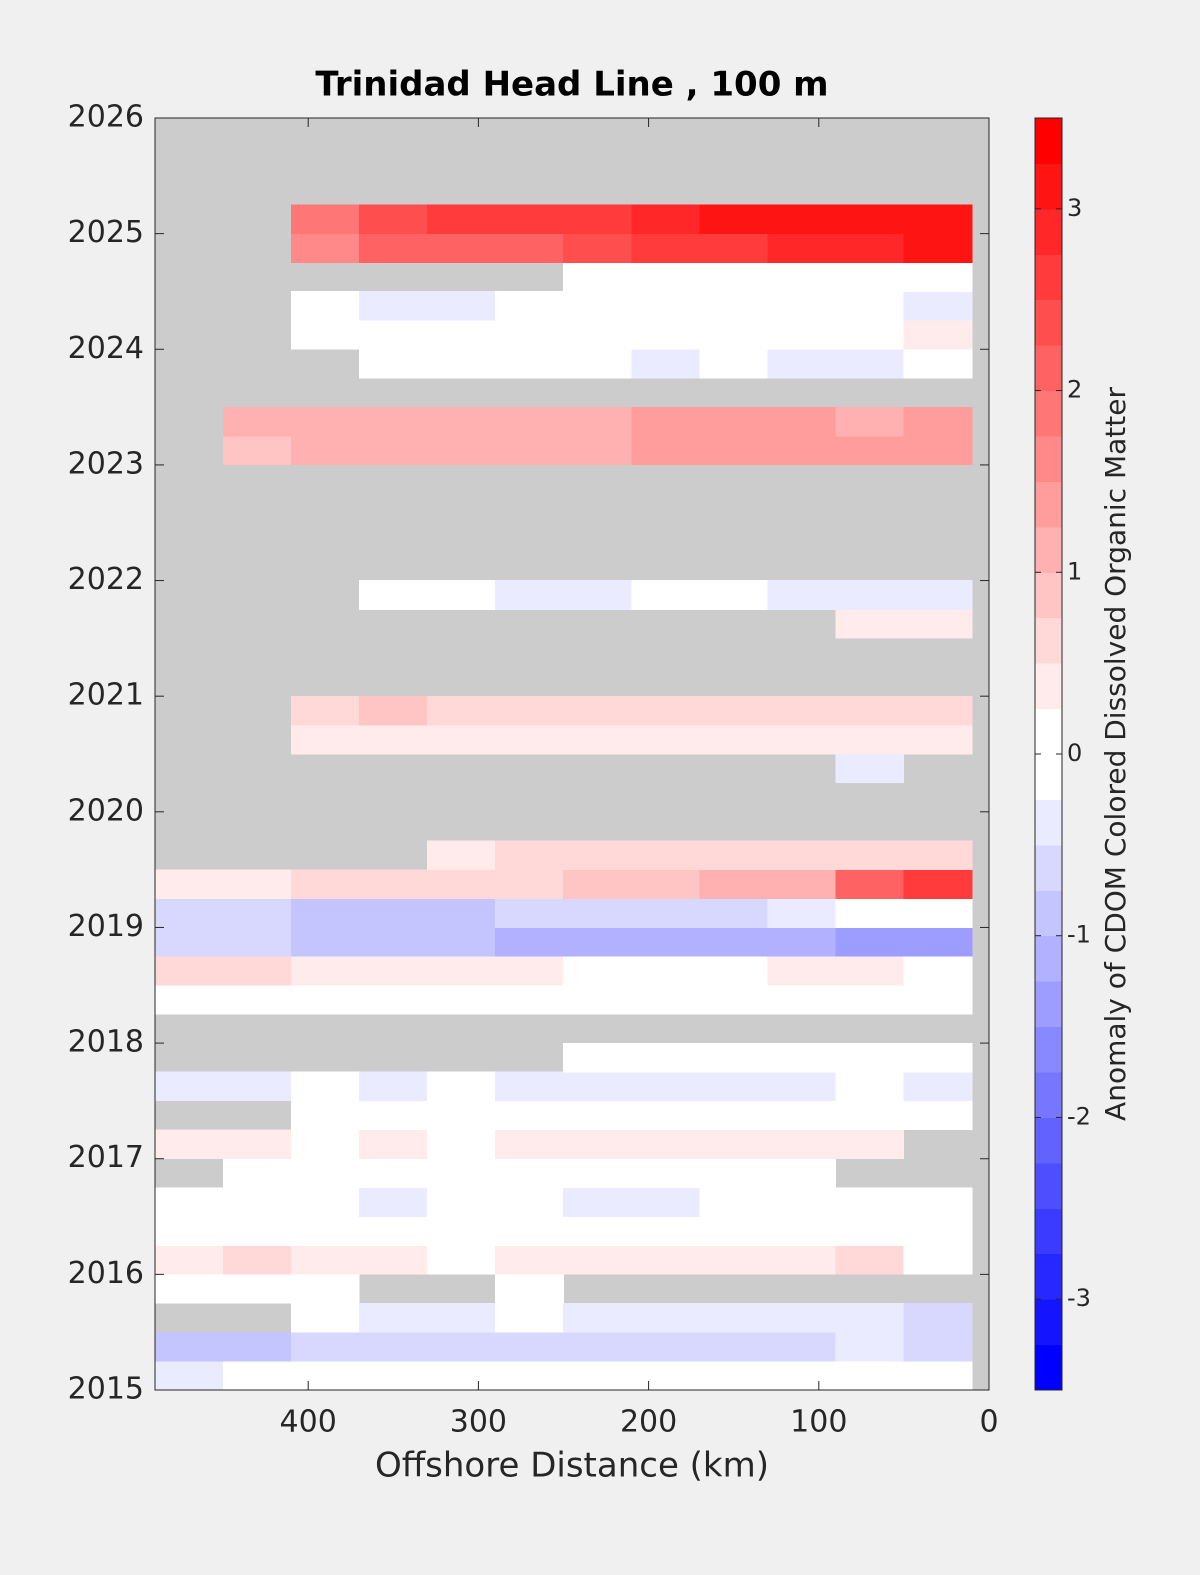 This screenshot has height=1575, width=1200. What do you see at coordinates (106, 579) in the screenshot?
I see `y-tick-label: 2022` at bounding box center [106, 579].